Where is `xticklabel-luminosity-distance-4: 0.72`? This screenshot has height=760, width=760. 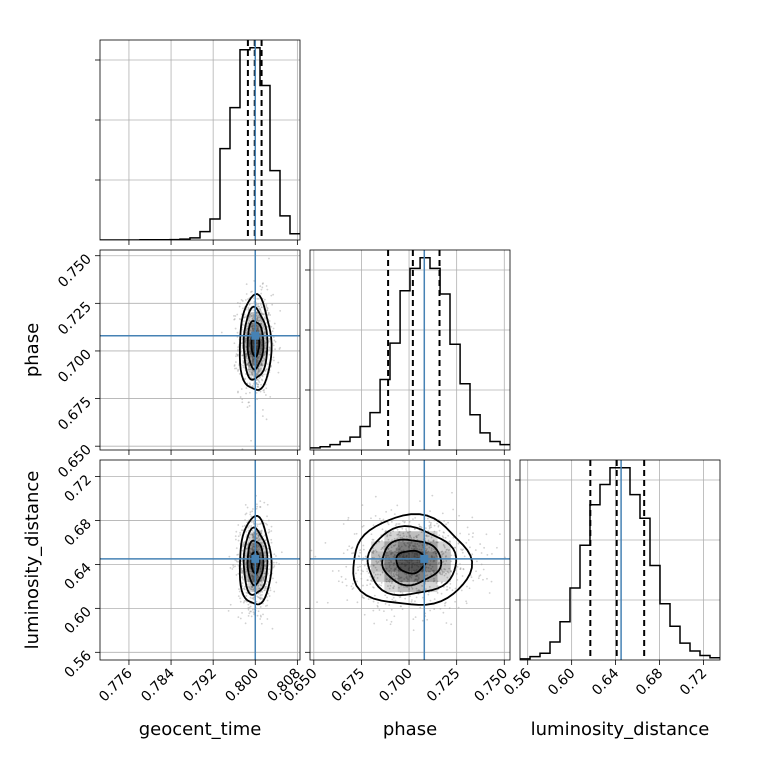 xticklabel-luminosity-distance-4: 0.72 is located at coordinates (693, 682).